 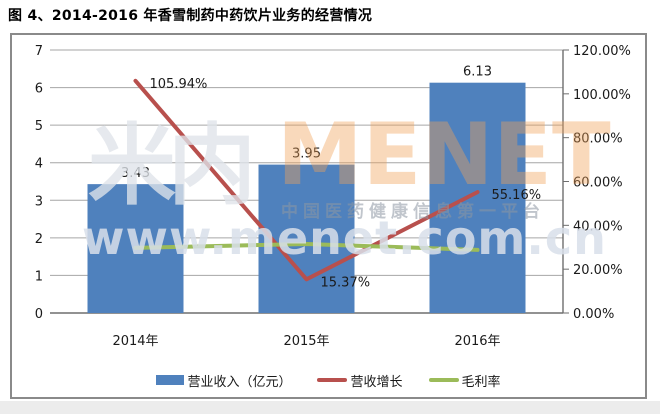 What do you see at coordinates (477, 341) in the screenshot?
I see `category-label: 2016年` at bounding box center [477, 341].